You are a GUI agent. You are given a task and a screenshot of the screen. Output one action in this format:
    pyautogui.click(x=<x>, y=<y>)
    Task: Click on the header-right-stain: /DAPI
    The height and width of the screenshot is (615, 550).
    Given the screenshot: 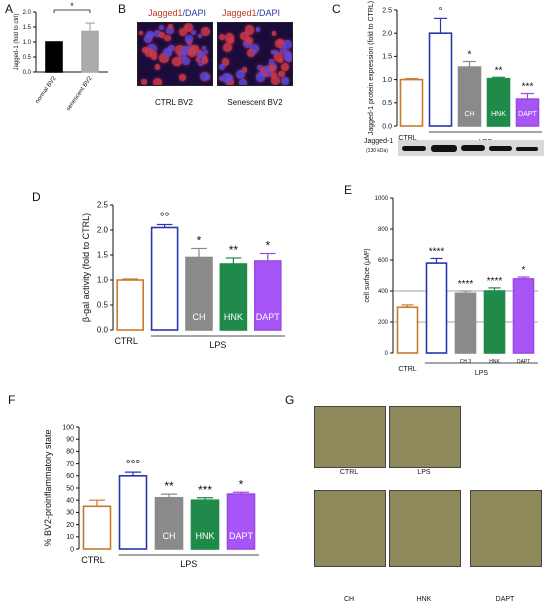 What is the action you would take?
    pyautogui.click(x=268, y=13)
    